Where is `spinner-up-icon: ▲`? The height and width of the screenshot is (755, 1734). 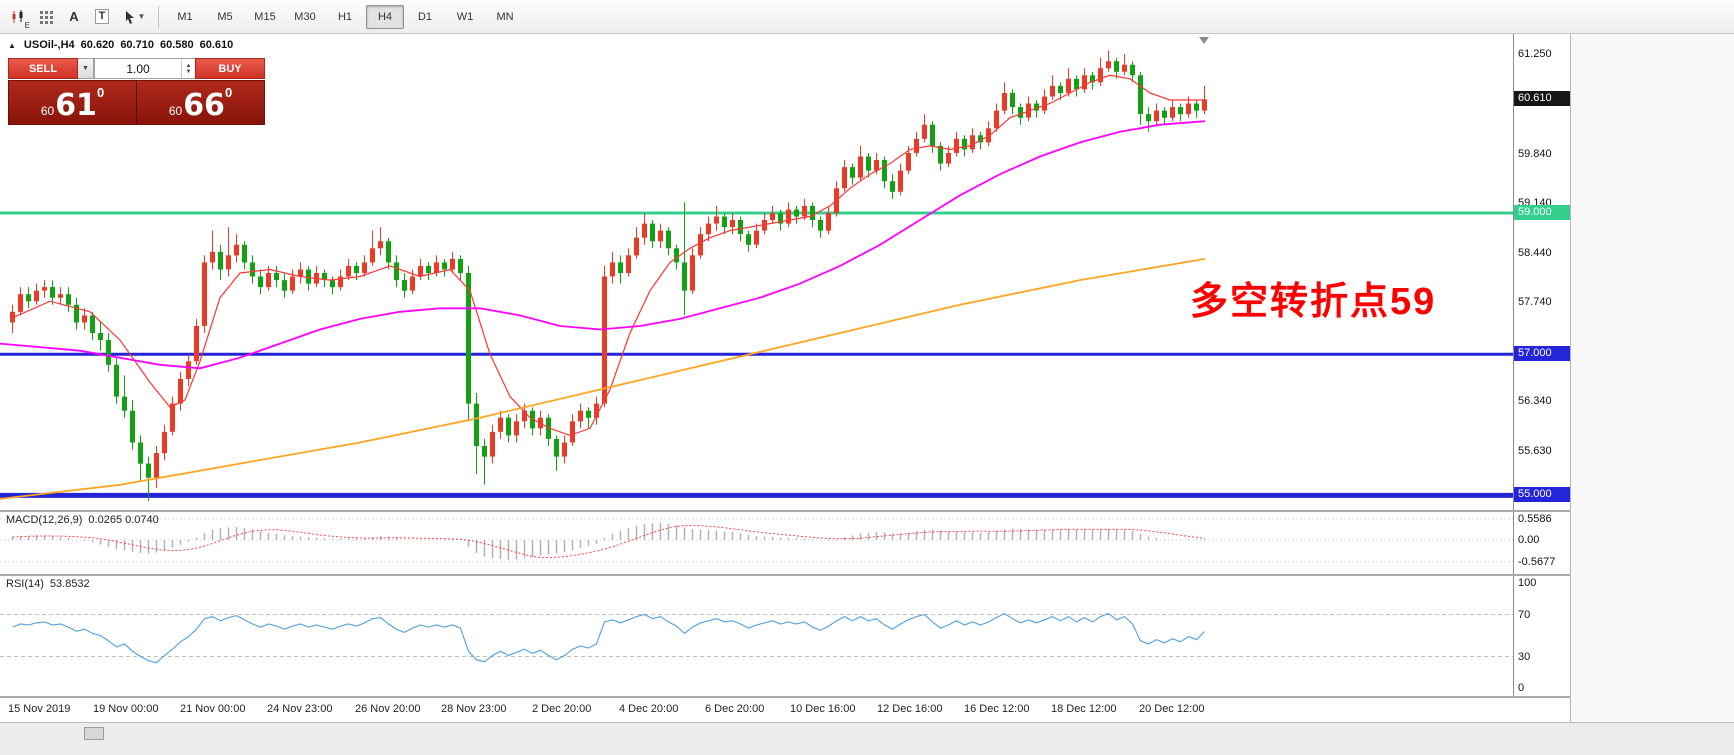
spinner-up-icon: ▲ is located at coordinates (188, 65).